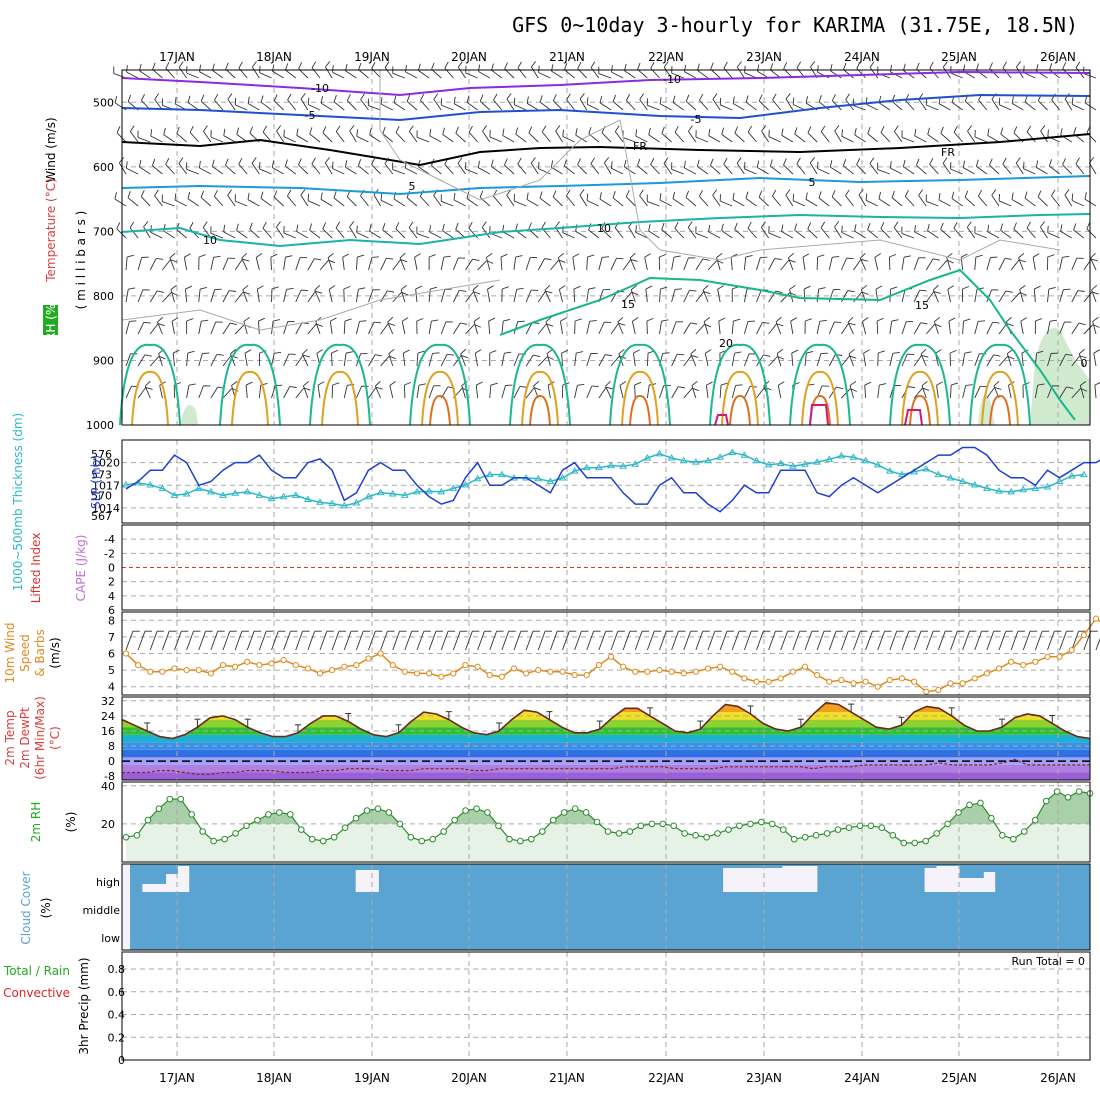 This screenshot has height=1100, width=1100. What do you see at coordinates (606, 150) in the screenshot?
I see `freezing-level` at bounding box center [606, 150].